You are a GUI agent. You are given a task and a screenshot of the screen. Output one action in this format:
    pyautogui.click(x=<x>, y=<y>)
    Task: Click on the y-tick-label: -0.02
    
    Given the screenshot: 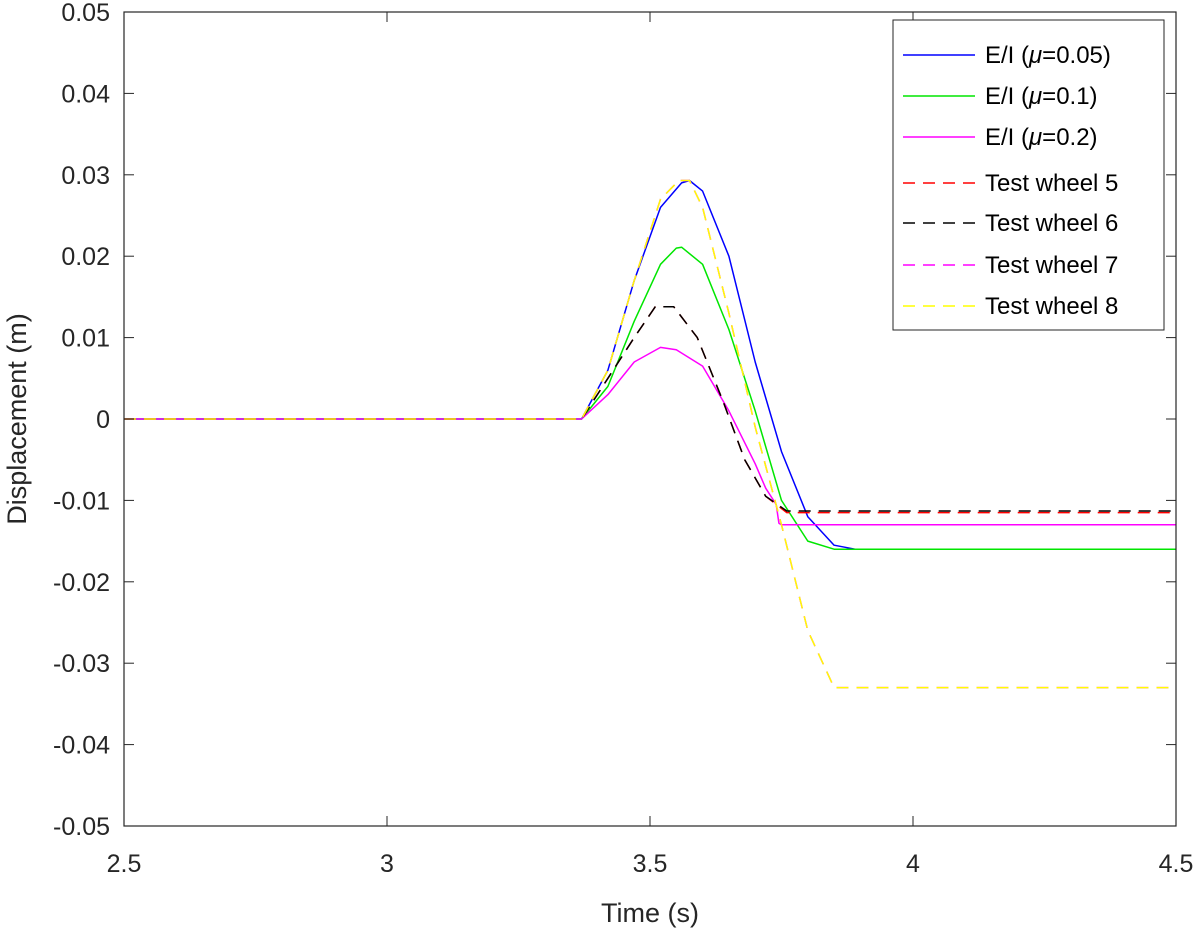 What is the action you would take?
    pyautogui.click(x=81, y=583)
    